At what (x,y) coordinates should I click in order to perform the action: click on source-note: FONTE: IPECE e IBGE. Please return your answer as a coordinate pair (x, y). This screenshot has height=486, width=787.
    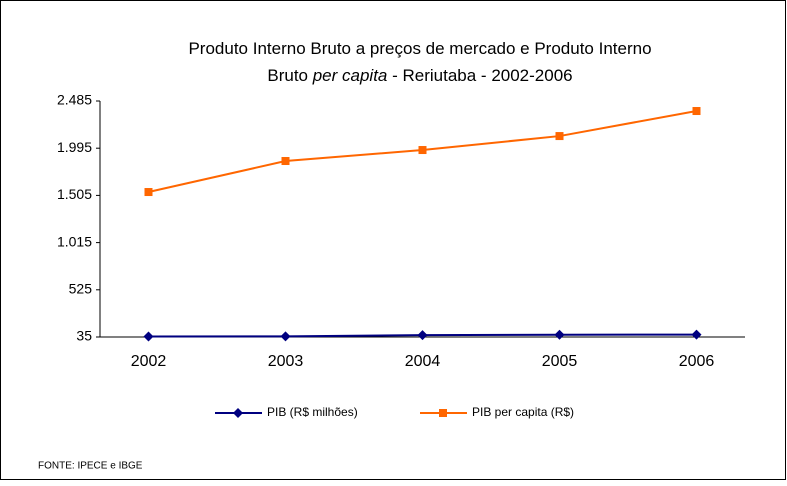
    Looking at the image, I should click on (90, 466).